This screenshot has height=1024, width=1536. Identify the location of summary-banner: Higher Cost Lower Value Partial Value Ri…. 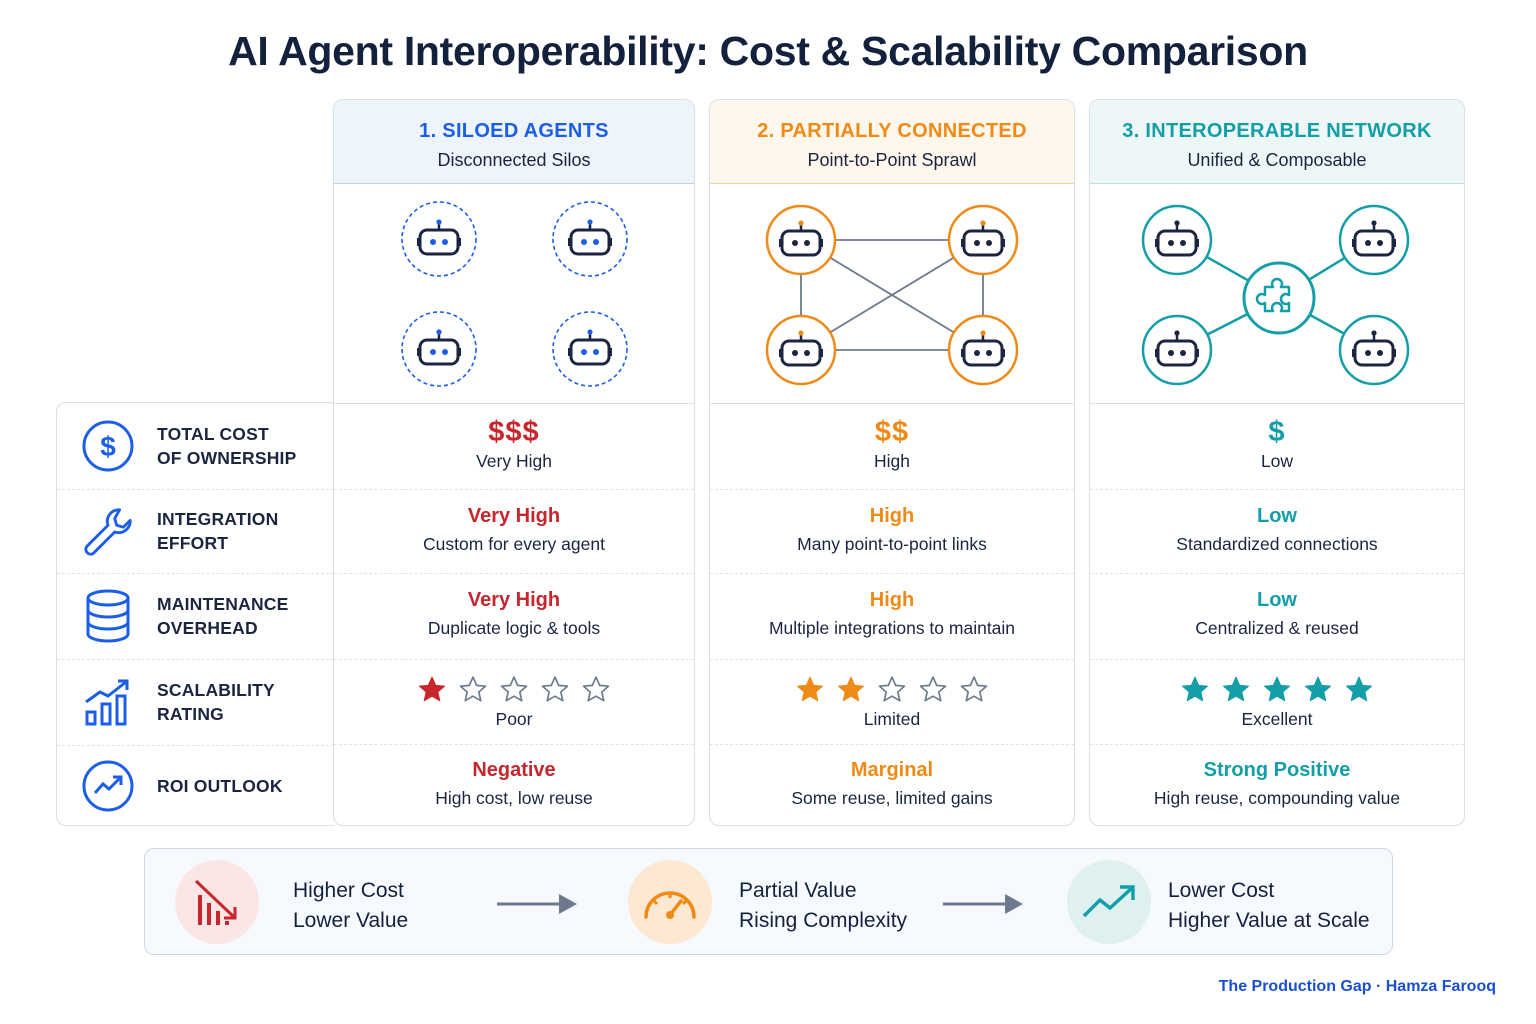
(768, 901).